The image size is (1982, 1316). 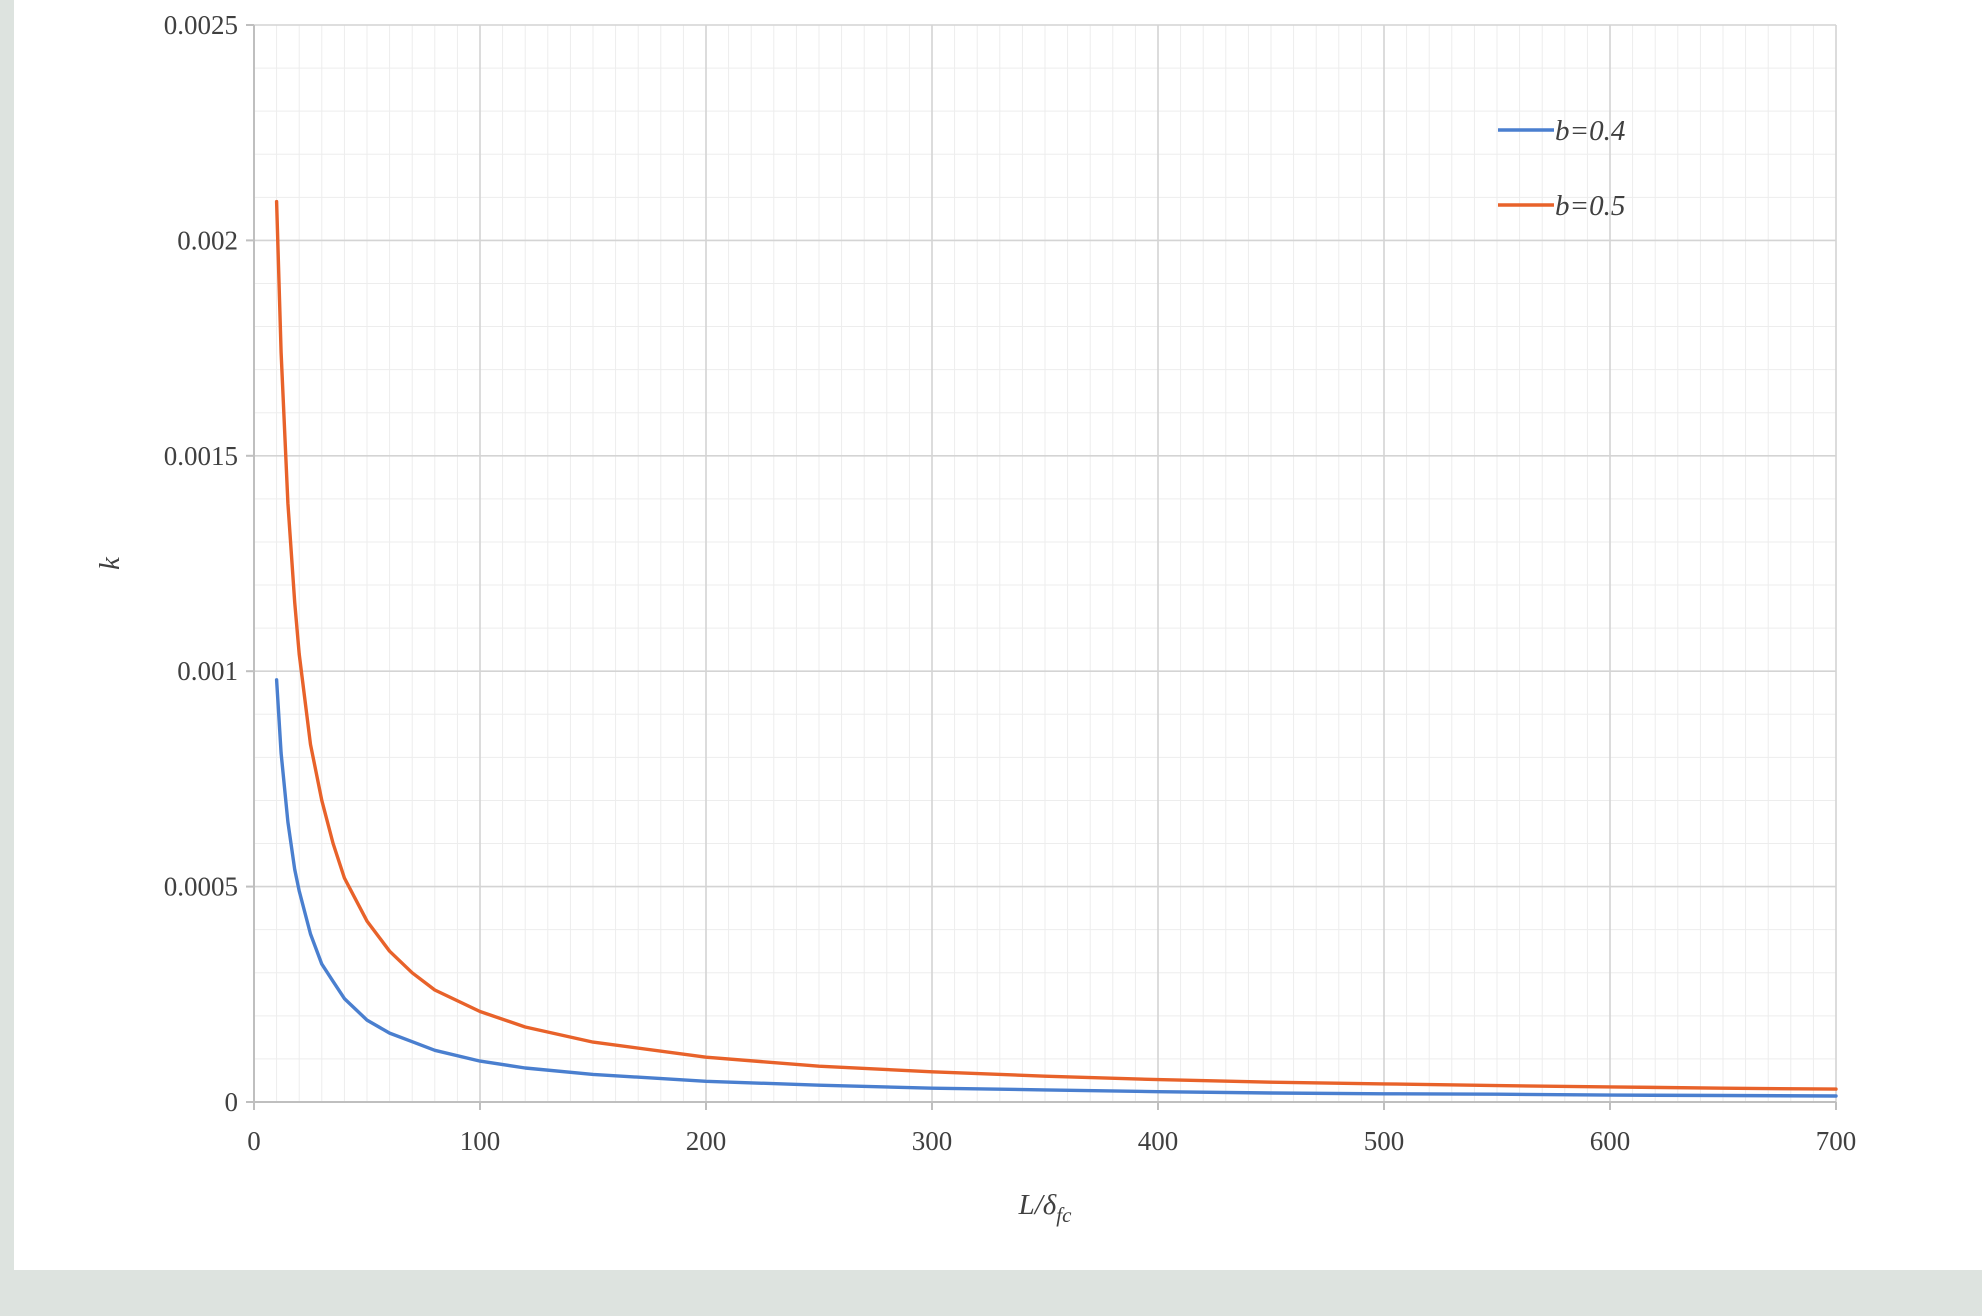 What do you see at coordinates (1158, 1141) in the screenshot?
I see `x-tick-label: 400` at bounding box center [1158, 1141].